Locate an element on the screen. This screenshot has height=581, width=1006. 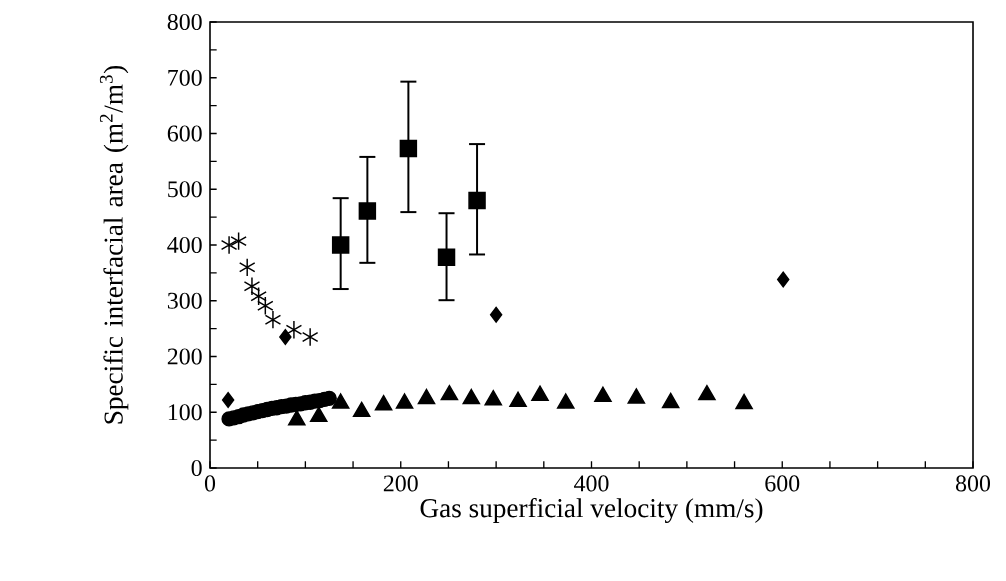
x-tick-label: 200 is located at coordinates (400, 483).